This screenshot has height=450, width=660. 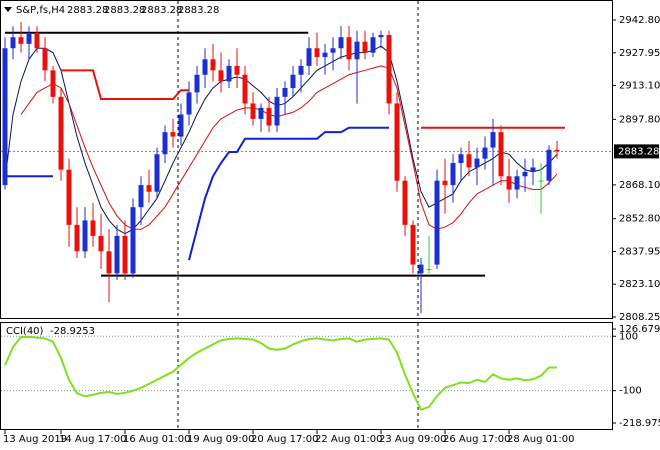 What do you see at coordinates (540, 439) in the screenshot?
I see `x-tick-label: 28 Aug 01:00` at bounding box center [540, 439].